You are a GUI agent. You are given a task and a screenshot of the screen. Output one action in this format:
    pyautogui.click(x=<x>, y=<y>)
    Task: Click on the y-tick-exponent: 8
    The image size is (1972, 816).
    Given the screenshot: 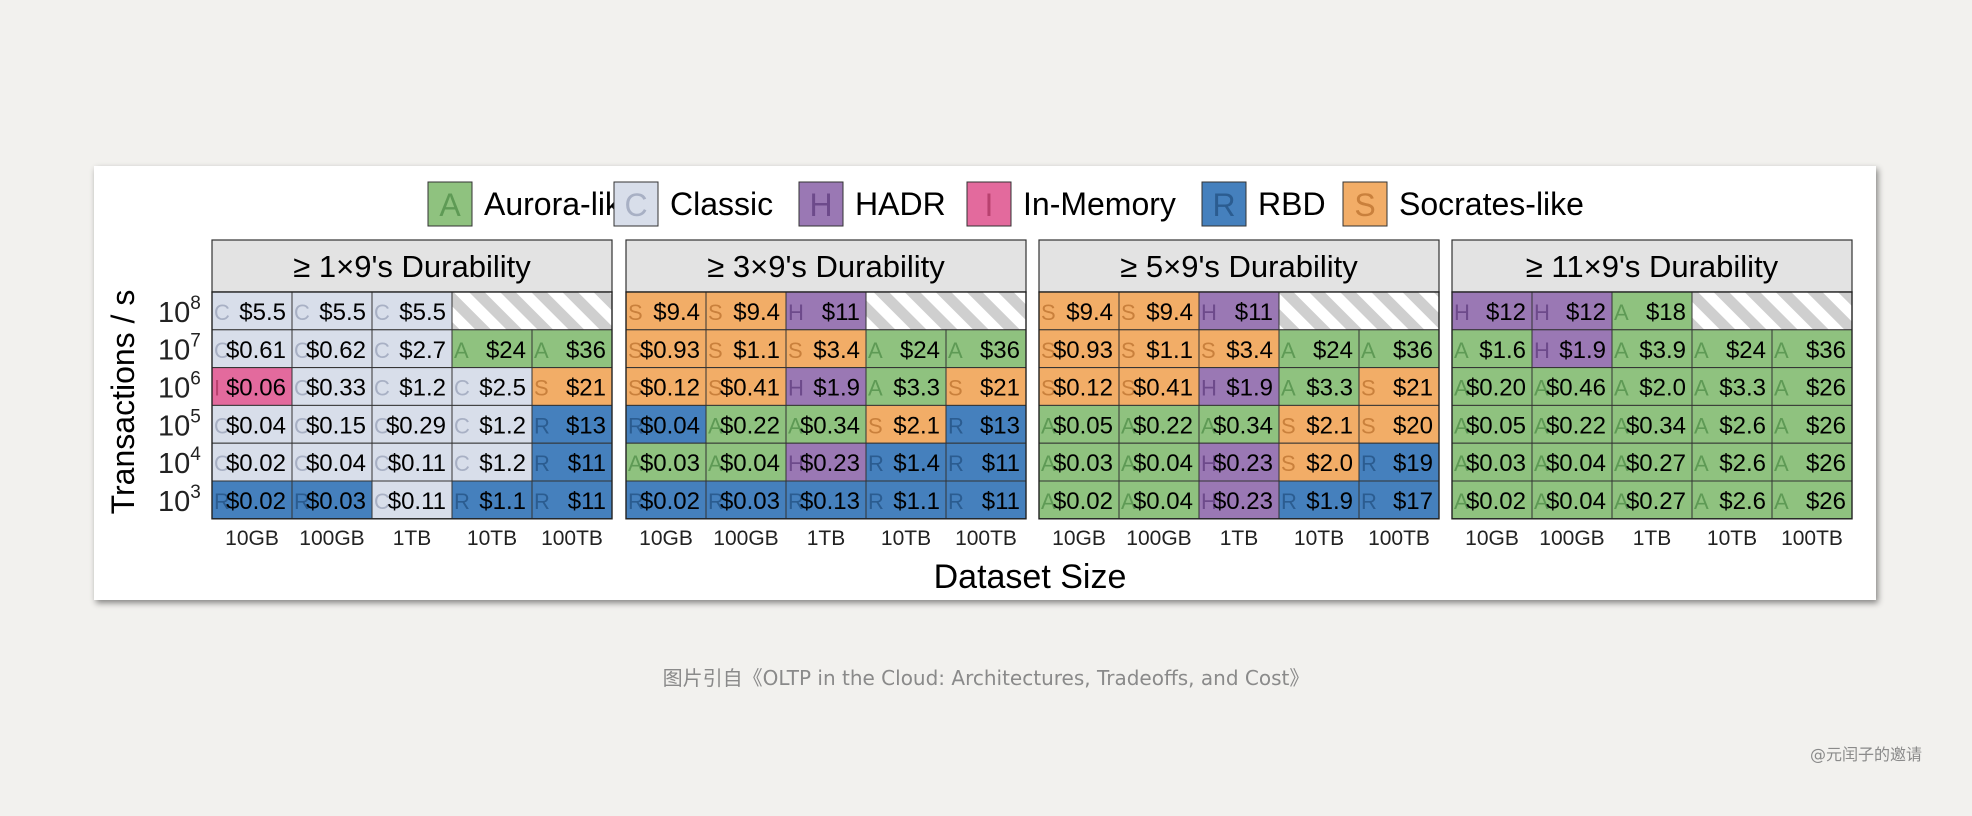 What is the action you would take?
    pyautogui.click(x=195, y=303)
    